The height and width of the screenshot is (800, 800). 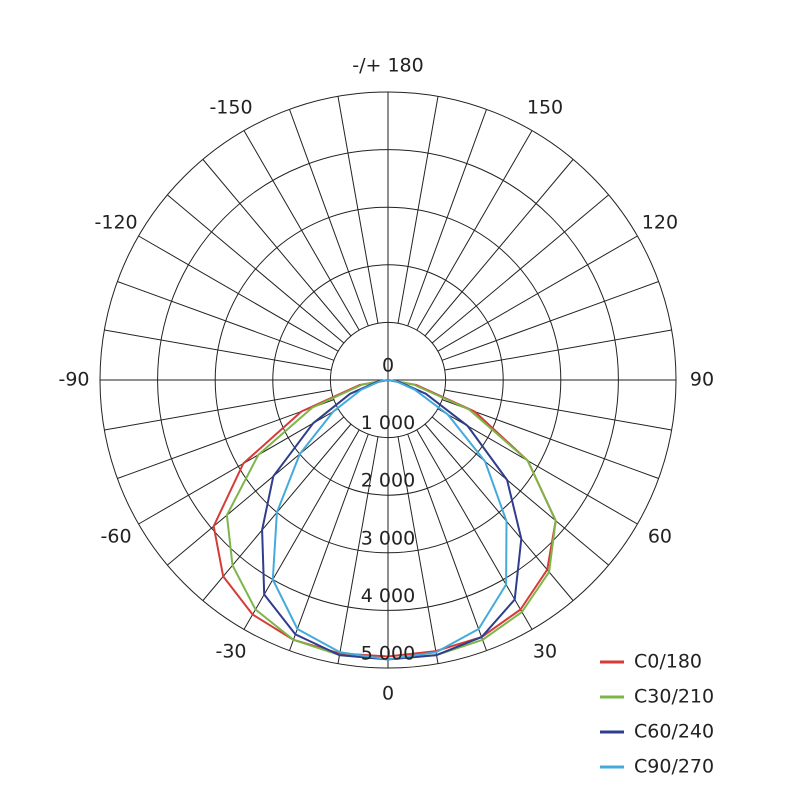 I want to click on angle-tick-label: 150, so click(x=545, y=108).